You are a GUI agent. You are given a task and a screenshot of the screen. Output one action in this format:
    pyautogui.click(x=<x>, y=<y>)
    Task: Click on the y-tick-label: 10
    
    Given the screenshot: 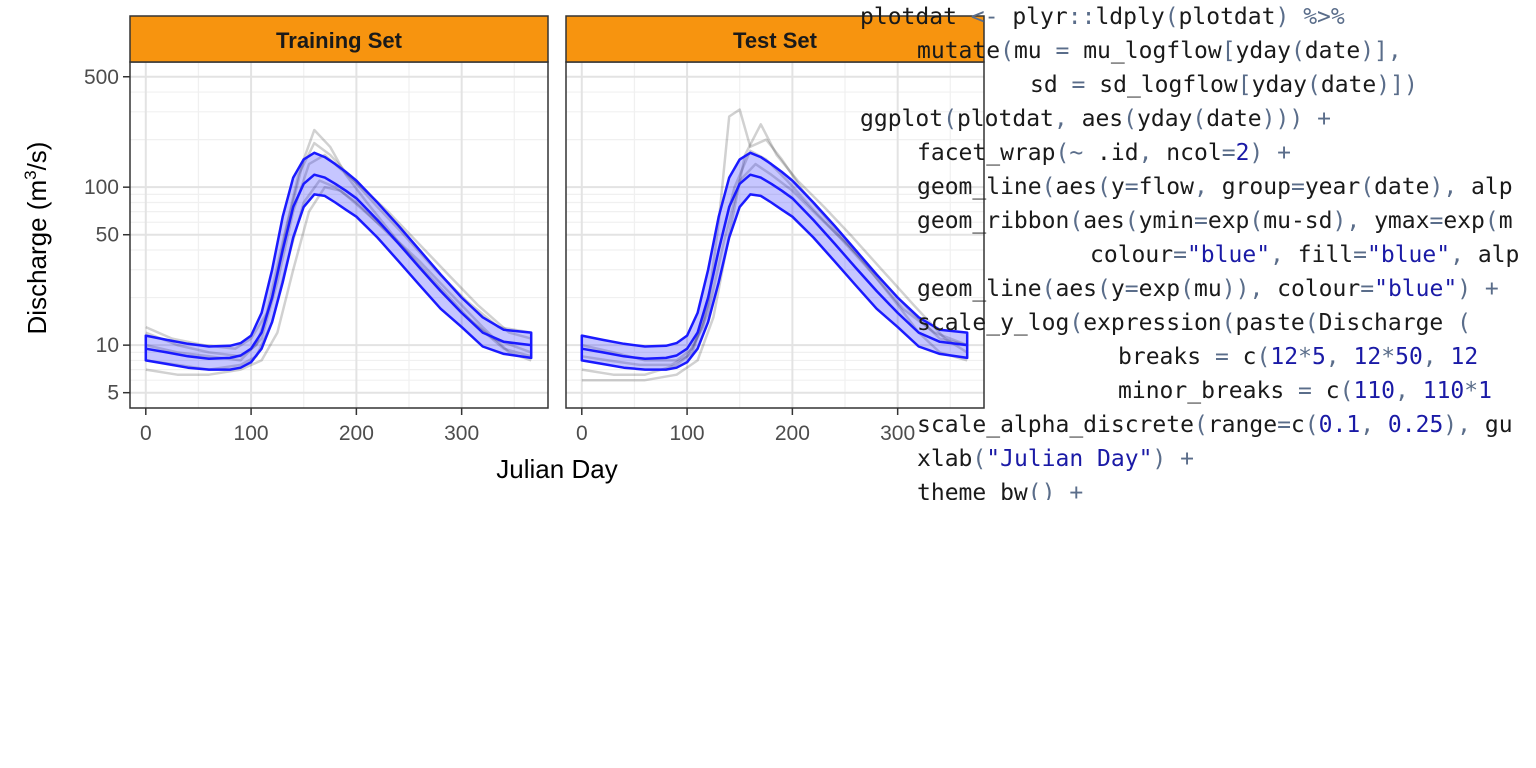 What is the action you would take?
    pyautogui.click(x=107, y=345)
    